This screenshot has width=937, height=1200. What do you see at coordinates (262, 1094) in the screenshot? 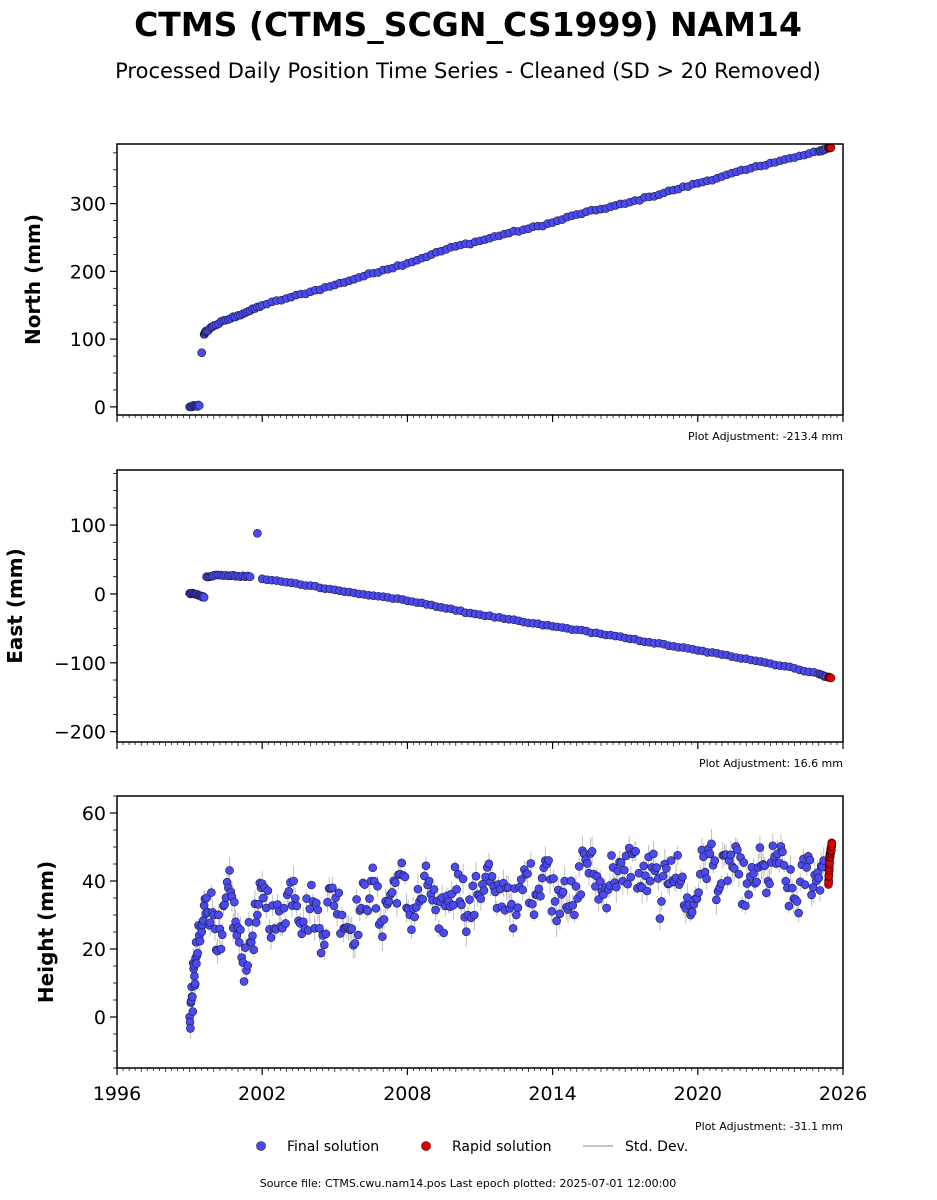
I see `xtick-label: 2002` at bounding box center [262, 1094].